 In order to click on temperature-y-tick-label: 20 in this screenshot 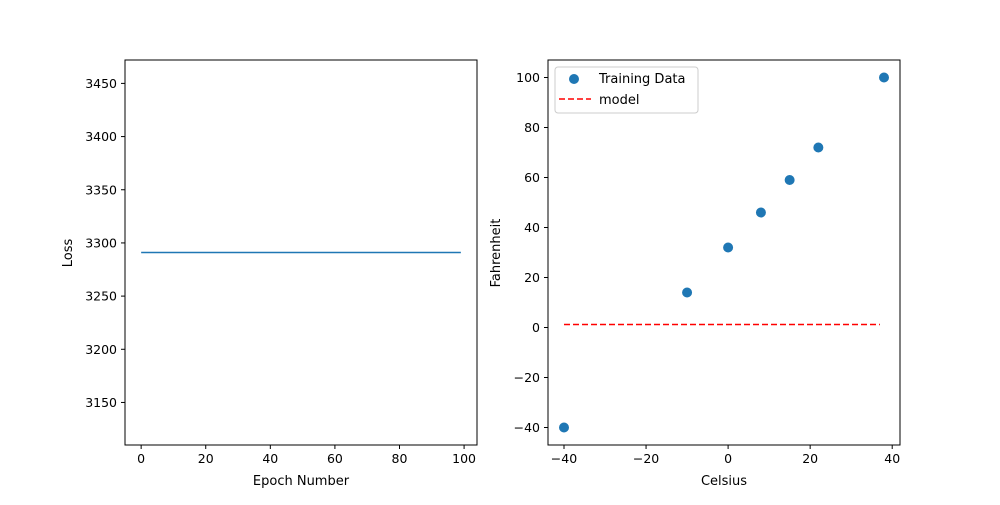, I will do `click(532, 277)`.